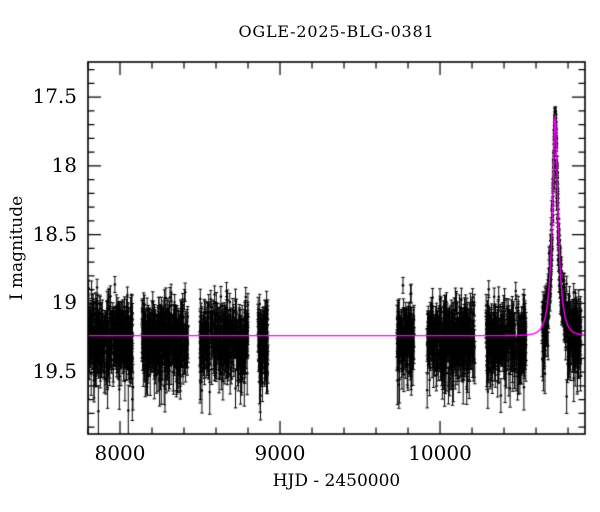  I want to click on y-tick-label: 19, so click(64, 302).